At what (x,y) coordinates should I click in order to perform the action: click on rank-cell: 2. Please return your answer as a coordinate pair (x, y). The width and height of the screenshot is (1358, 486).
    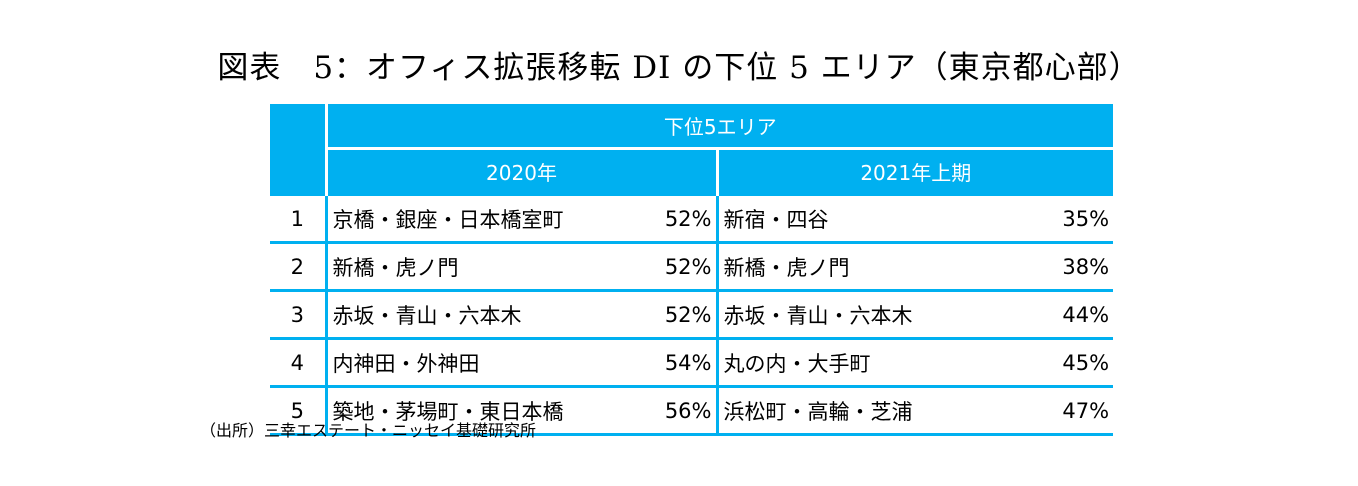
    Looking at the image, I should click on (299, 266).